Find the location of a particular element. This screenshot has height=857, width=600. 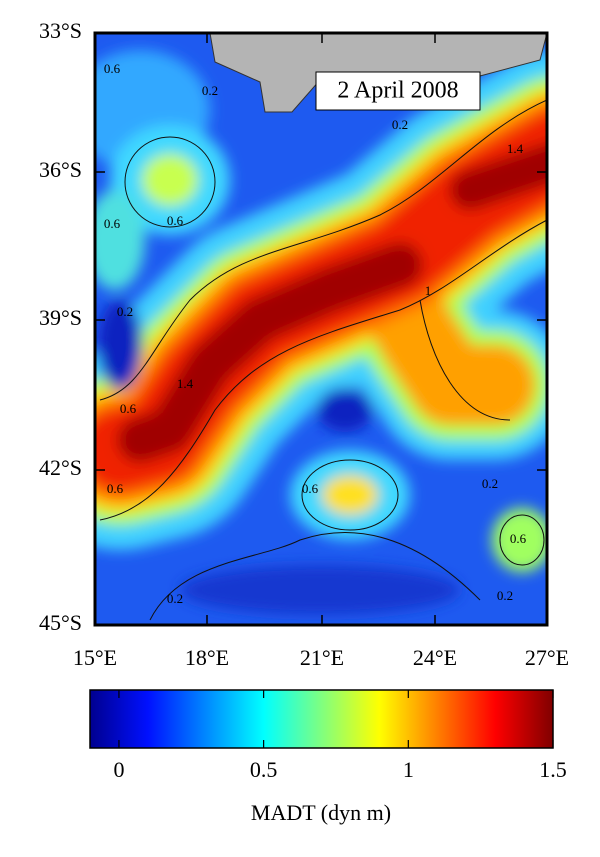

colorbar-tick-label: 0.5 is located at coordinates (264, 769).